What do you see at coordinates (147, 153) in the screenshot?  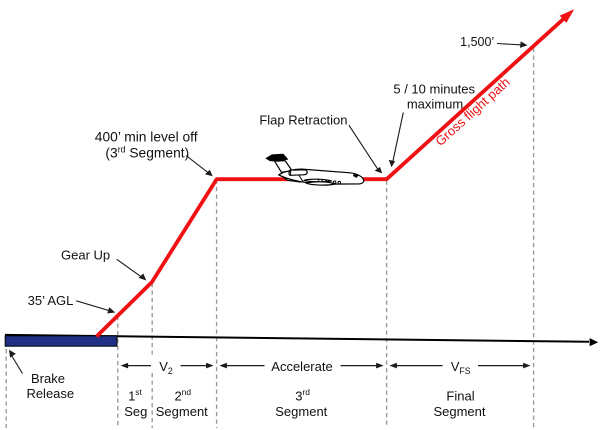 I see `svg-text: (3rd Segment)` at bounding box center [147, 153].